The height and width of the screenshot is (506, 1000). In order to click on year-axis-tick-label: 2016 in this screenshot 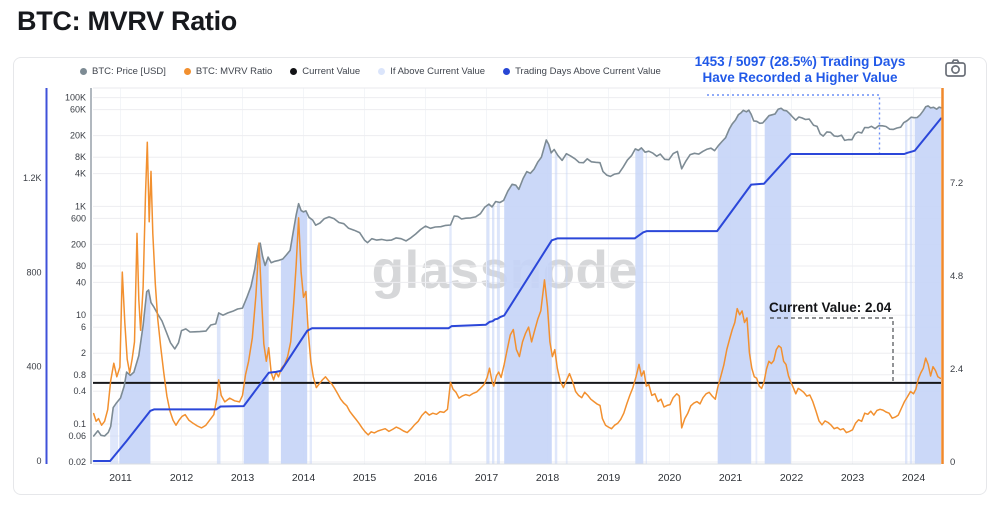, I will do `click(426, 478)`.